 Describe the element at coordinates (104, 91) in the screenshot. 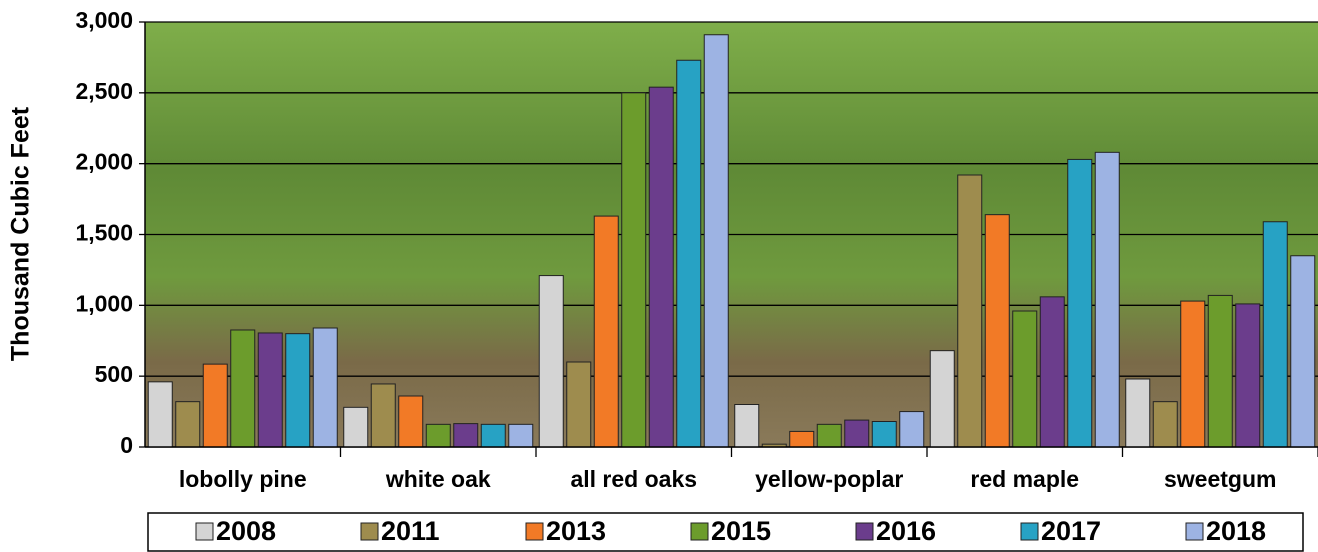

I see `y-tick-label: 2,500` at that location.